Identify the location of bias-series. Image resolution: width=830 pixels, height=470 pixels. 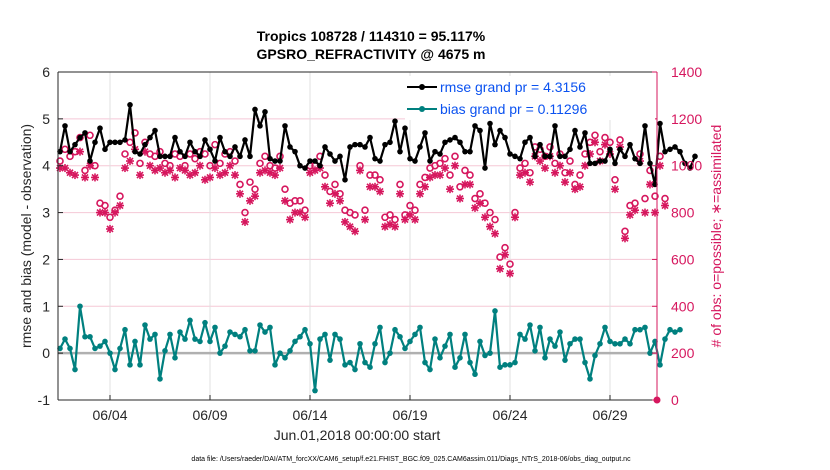
(370, 348).